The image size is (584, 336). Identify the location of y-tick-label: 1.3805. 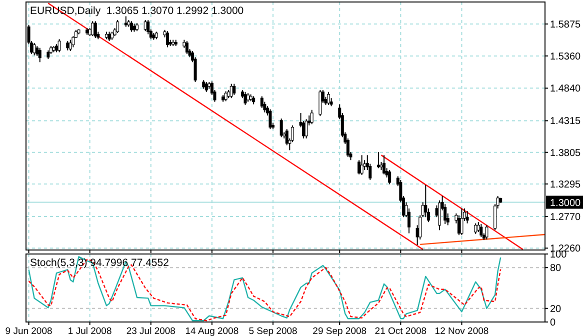
(566, 153).